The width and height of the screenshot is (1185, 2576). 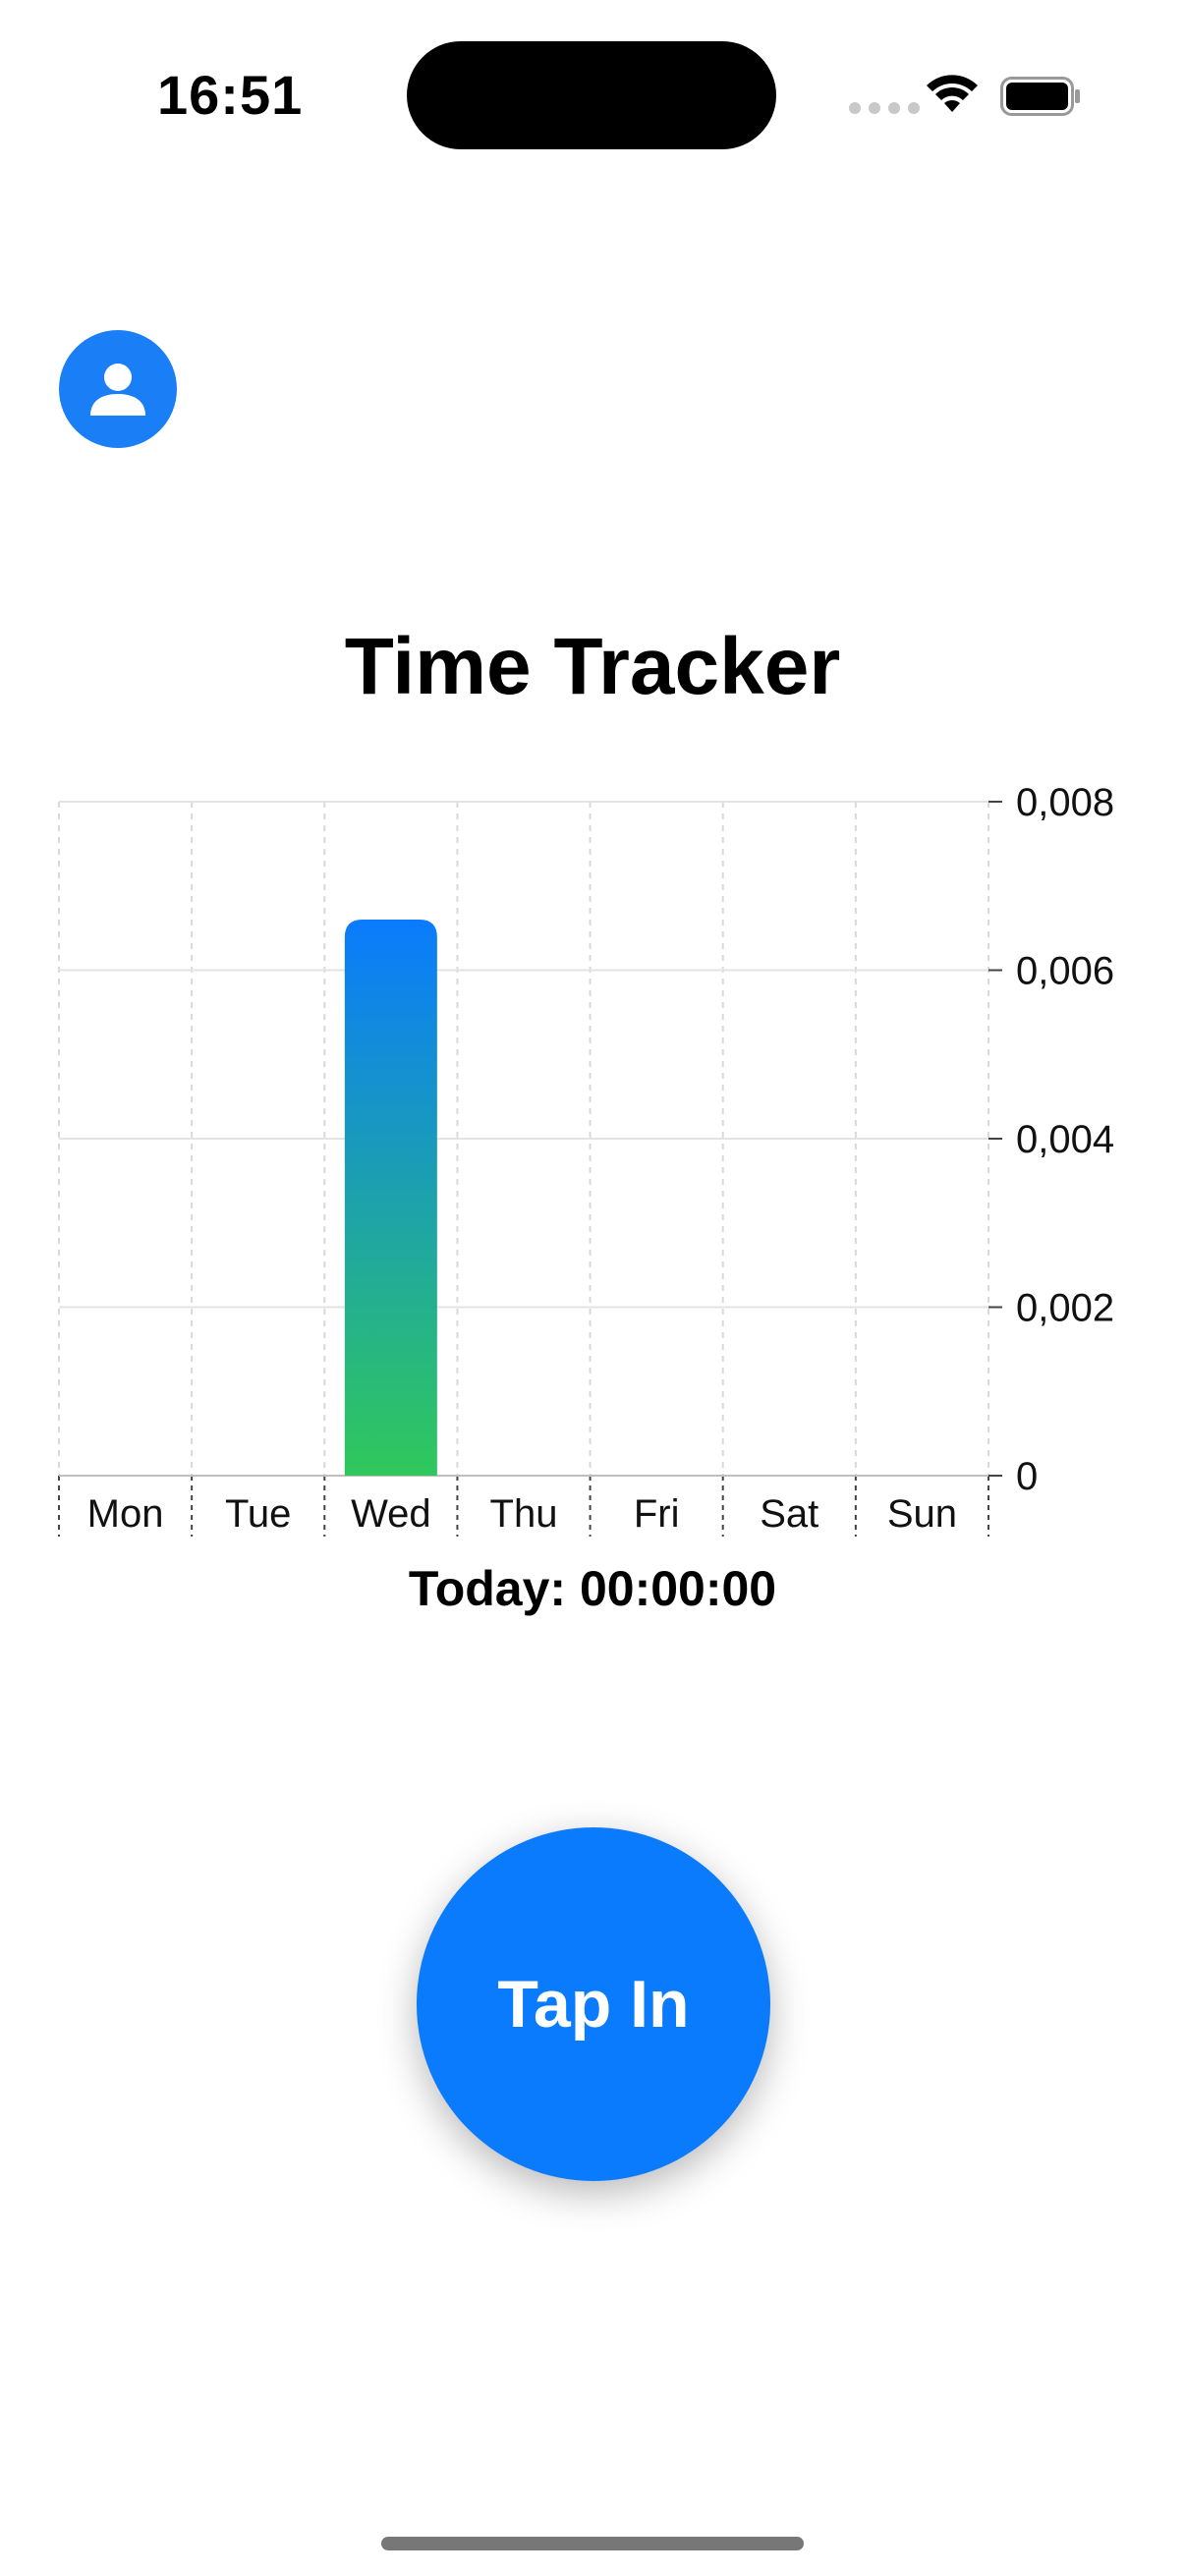 What do you see at coordinates (391, 1514) in the screenshot?
I see `x-tick-label: Wed` at bounding box center [391, 1514].